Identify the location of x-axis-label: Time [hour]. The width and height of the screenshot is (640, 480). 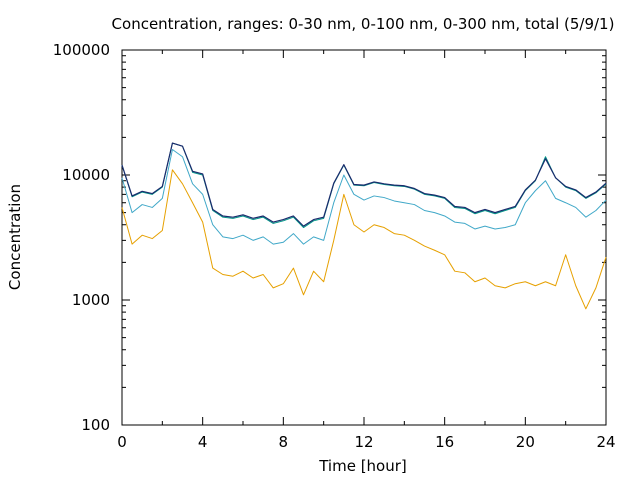
(362, 466).